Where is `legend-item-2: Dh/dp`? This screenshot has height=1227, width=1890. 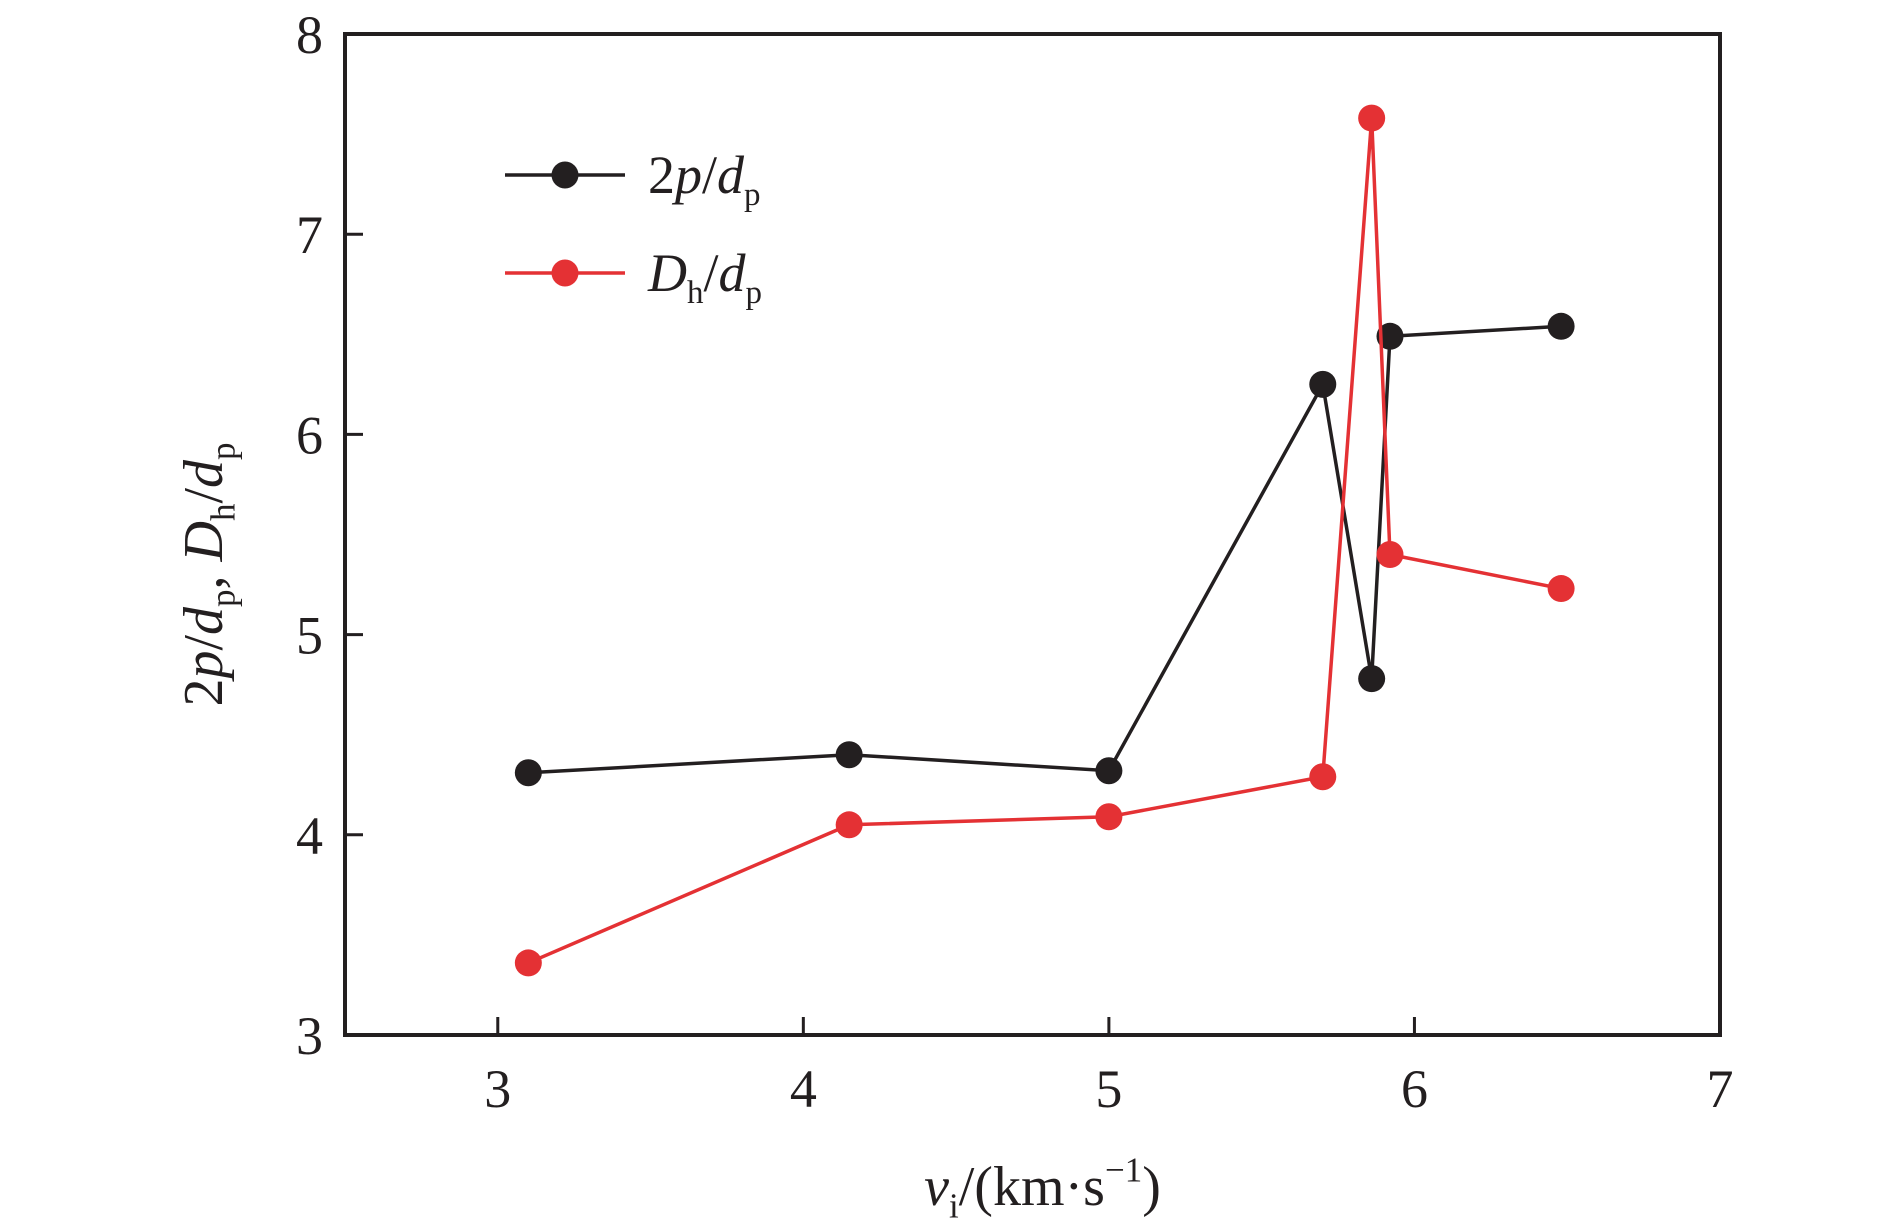
legend-item-2: Dh/dp is located at coordinates (633, 277).